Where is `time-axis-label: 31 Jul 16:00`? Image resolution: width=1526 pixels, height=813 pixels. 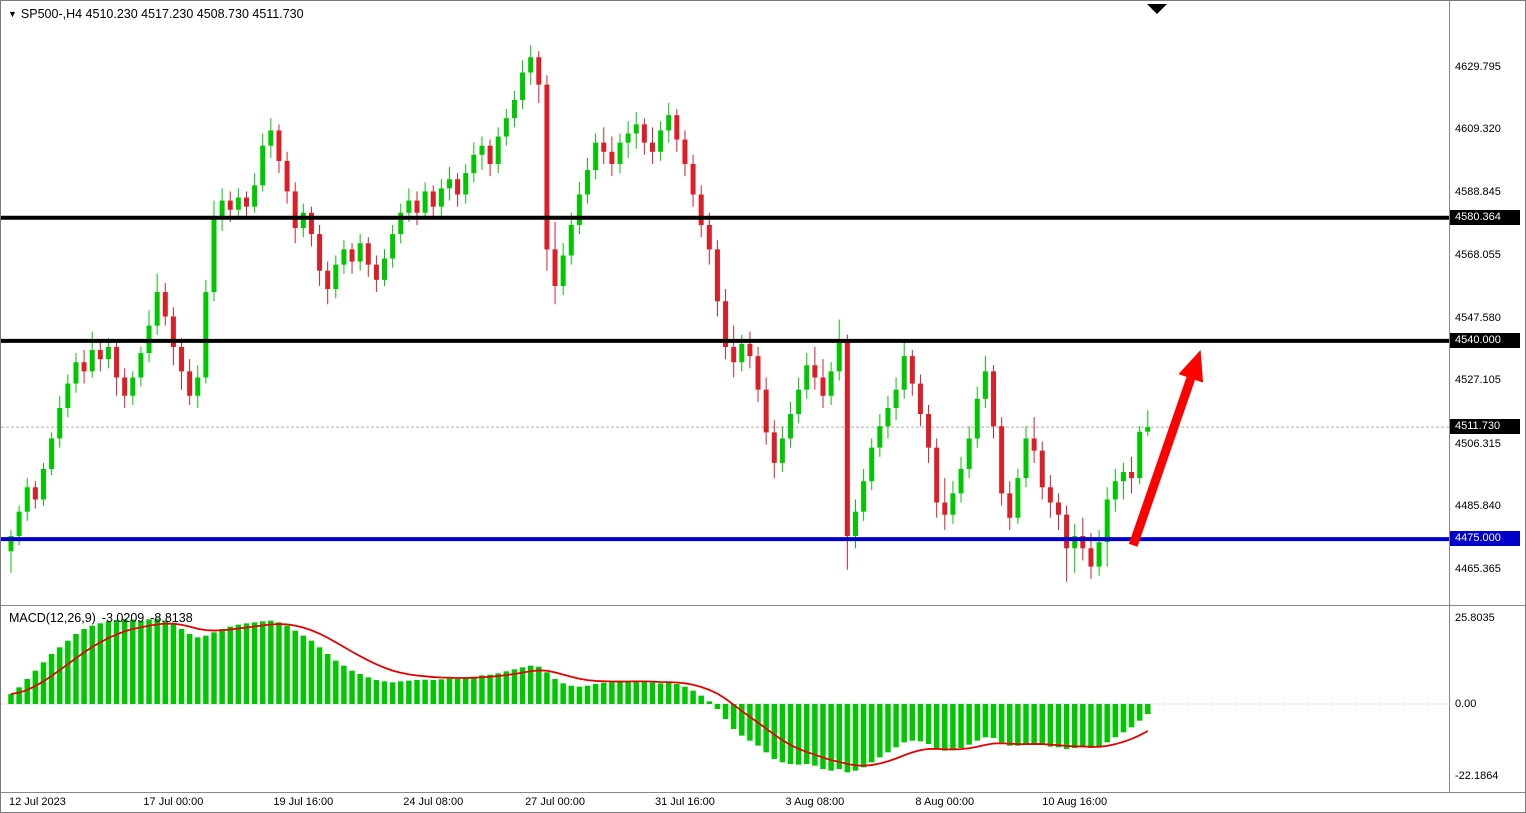
time-axis-label: 31 Jul 16:00 is located at coordinates (684, 802).